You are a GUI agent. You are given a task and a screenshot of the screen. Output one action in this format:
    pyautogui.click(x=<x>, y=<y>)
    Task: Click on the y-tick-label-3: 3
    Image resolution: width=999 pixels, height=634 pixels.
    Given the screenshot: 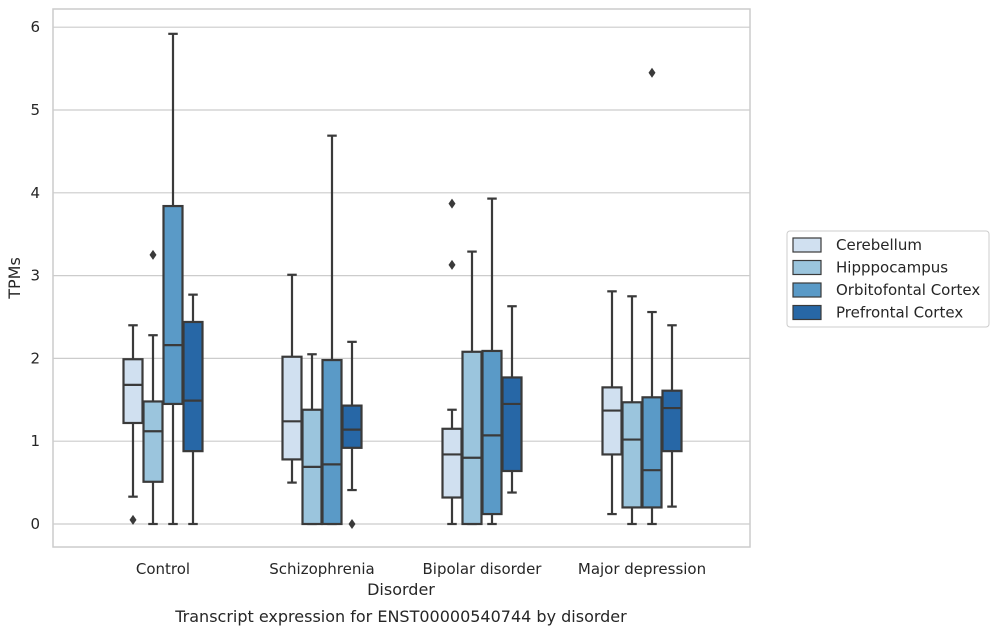 What is the action you would take?
    pyautogui.click(x=35, y=276)
    